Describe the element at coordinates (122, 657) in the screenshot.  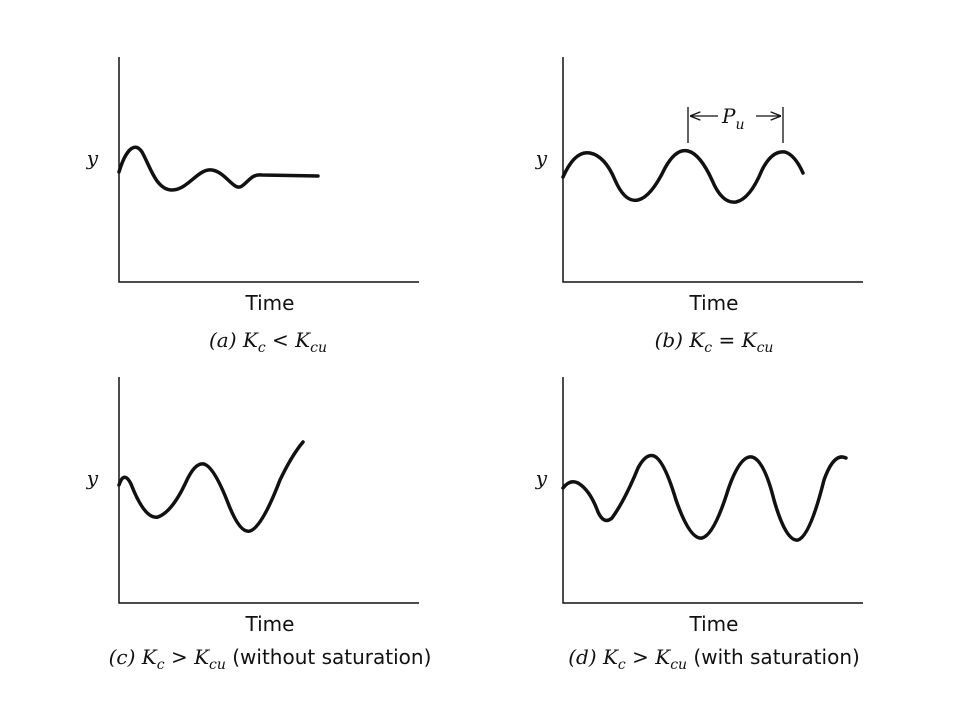
I see `caption-tag: (c)` at that location.